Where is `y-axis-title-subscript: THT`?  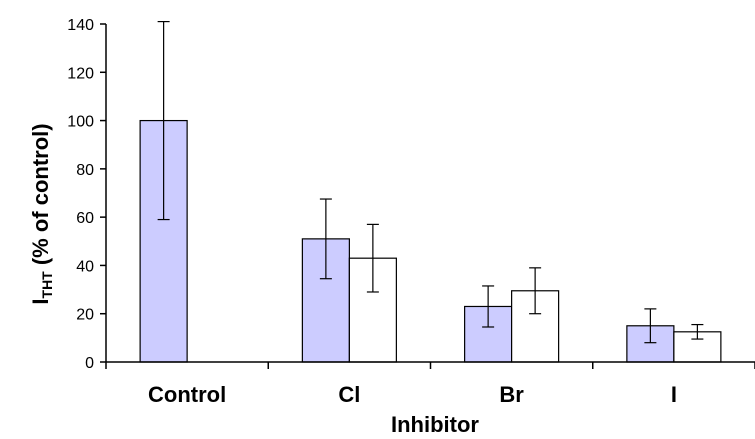
y-axis-title-subscript: THT is located at coordinates (47, 285).